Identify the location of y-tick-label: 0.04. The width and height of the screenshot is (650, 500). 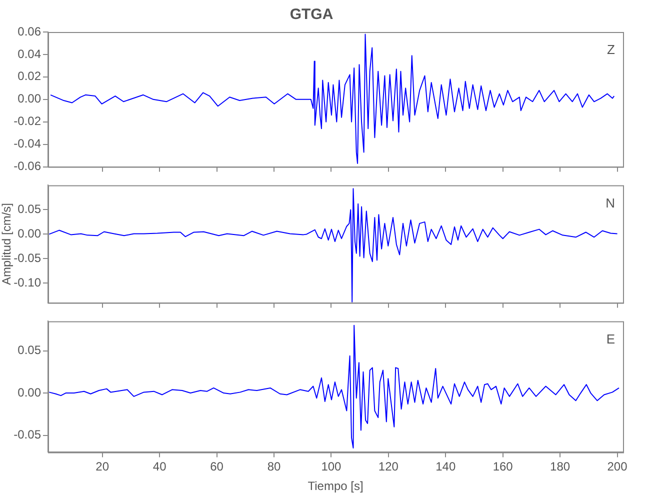
(30, 53).